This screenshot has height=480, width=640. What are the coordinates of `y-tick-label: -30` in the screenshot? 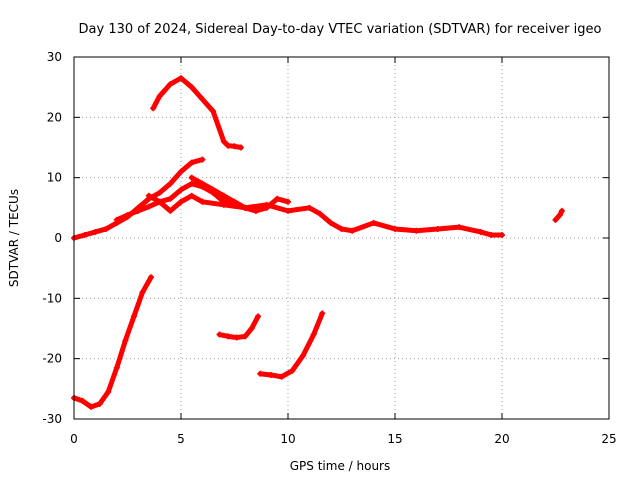 It's located at (52, 419).